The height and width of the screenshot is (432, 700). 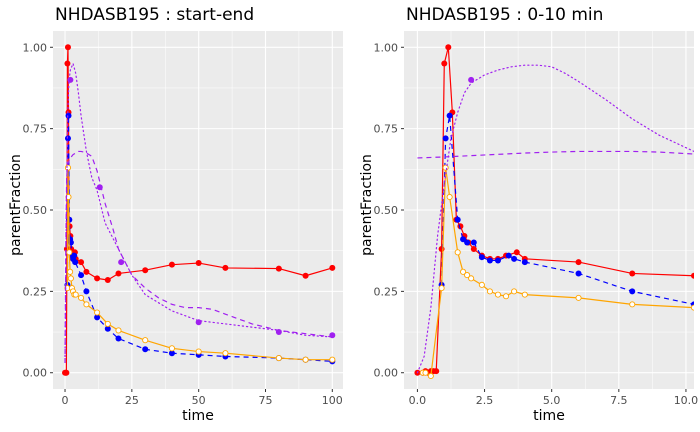 What do you see at coordinates (154, 15) in the screenshot?
I see `chart-title: NHDASB195 : start-end` at bounding box center [154, 15].